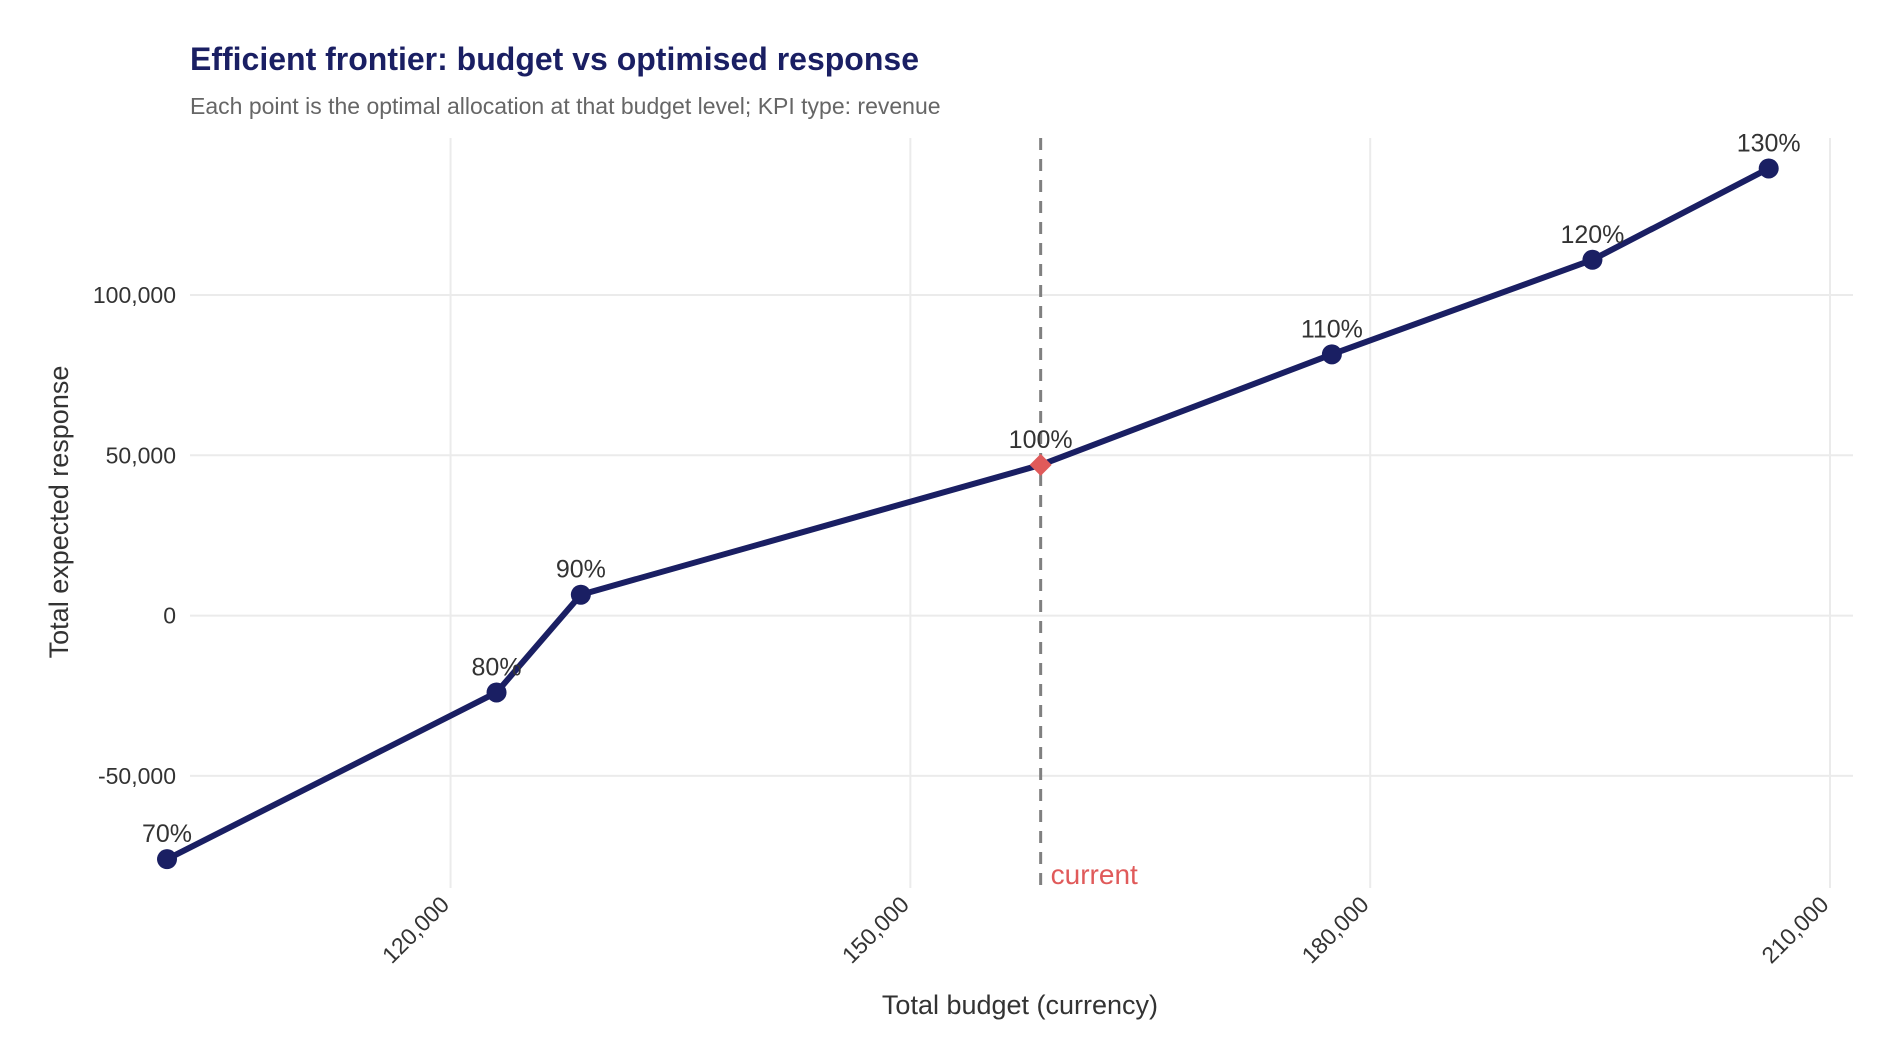 The image size is (1889, 1062). Describe the element at coordinates (1592, 235) in the screenshot. I see `point-label: 120%` at that location.